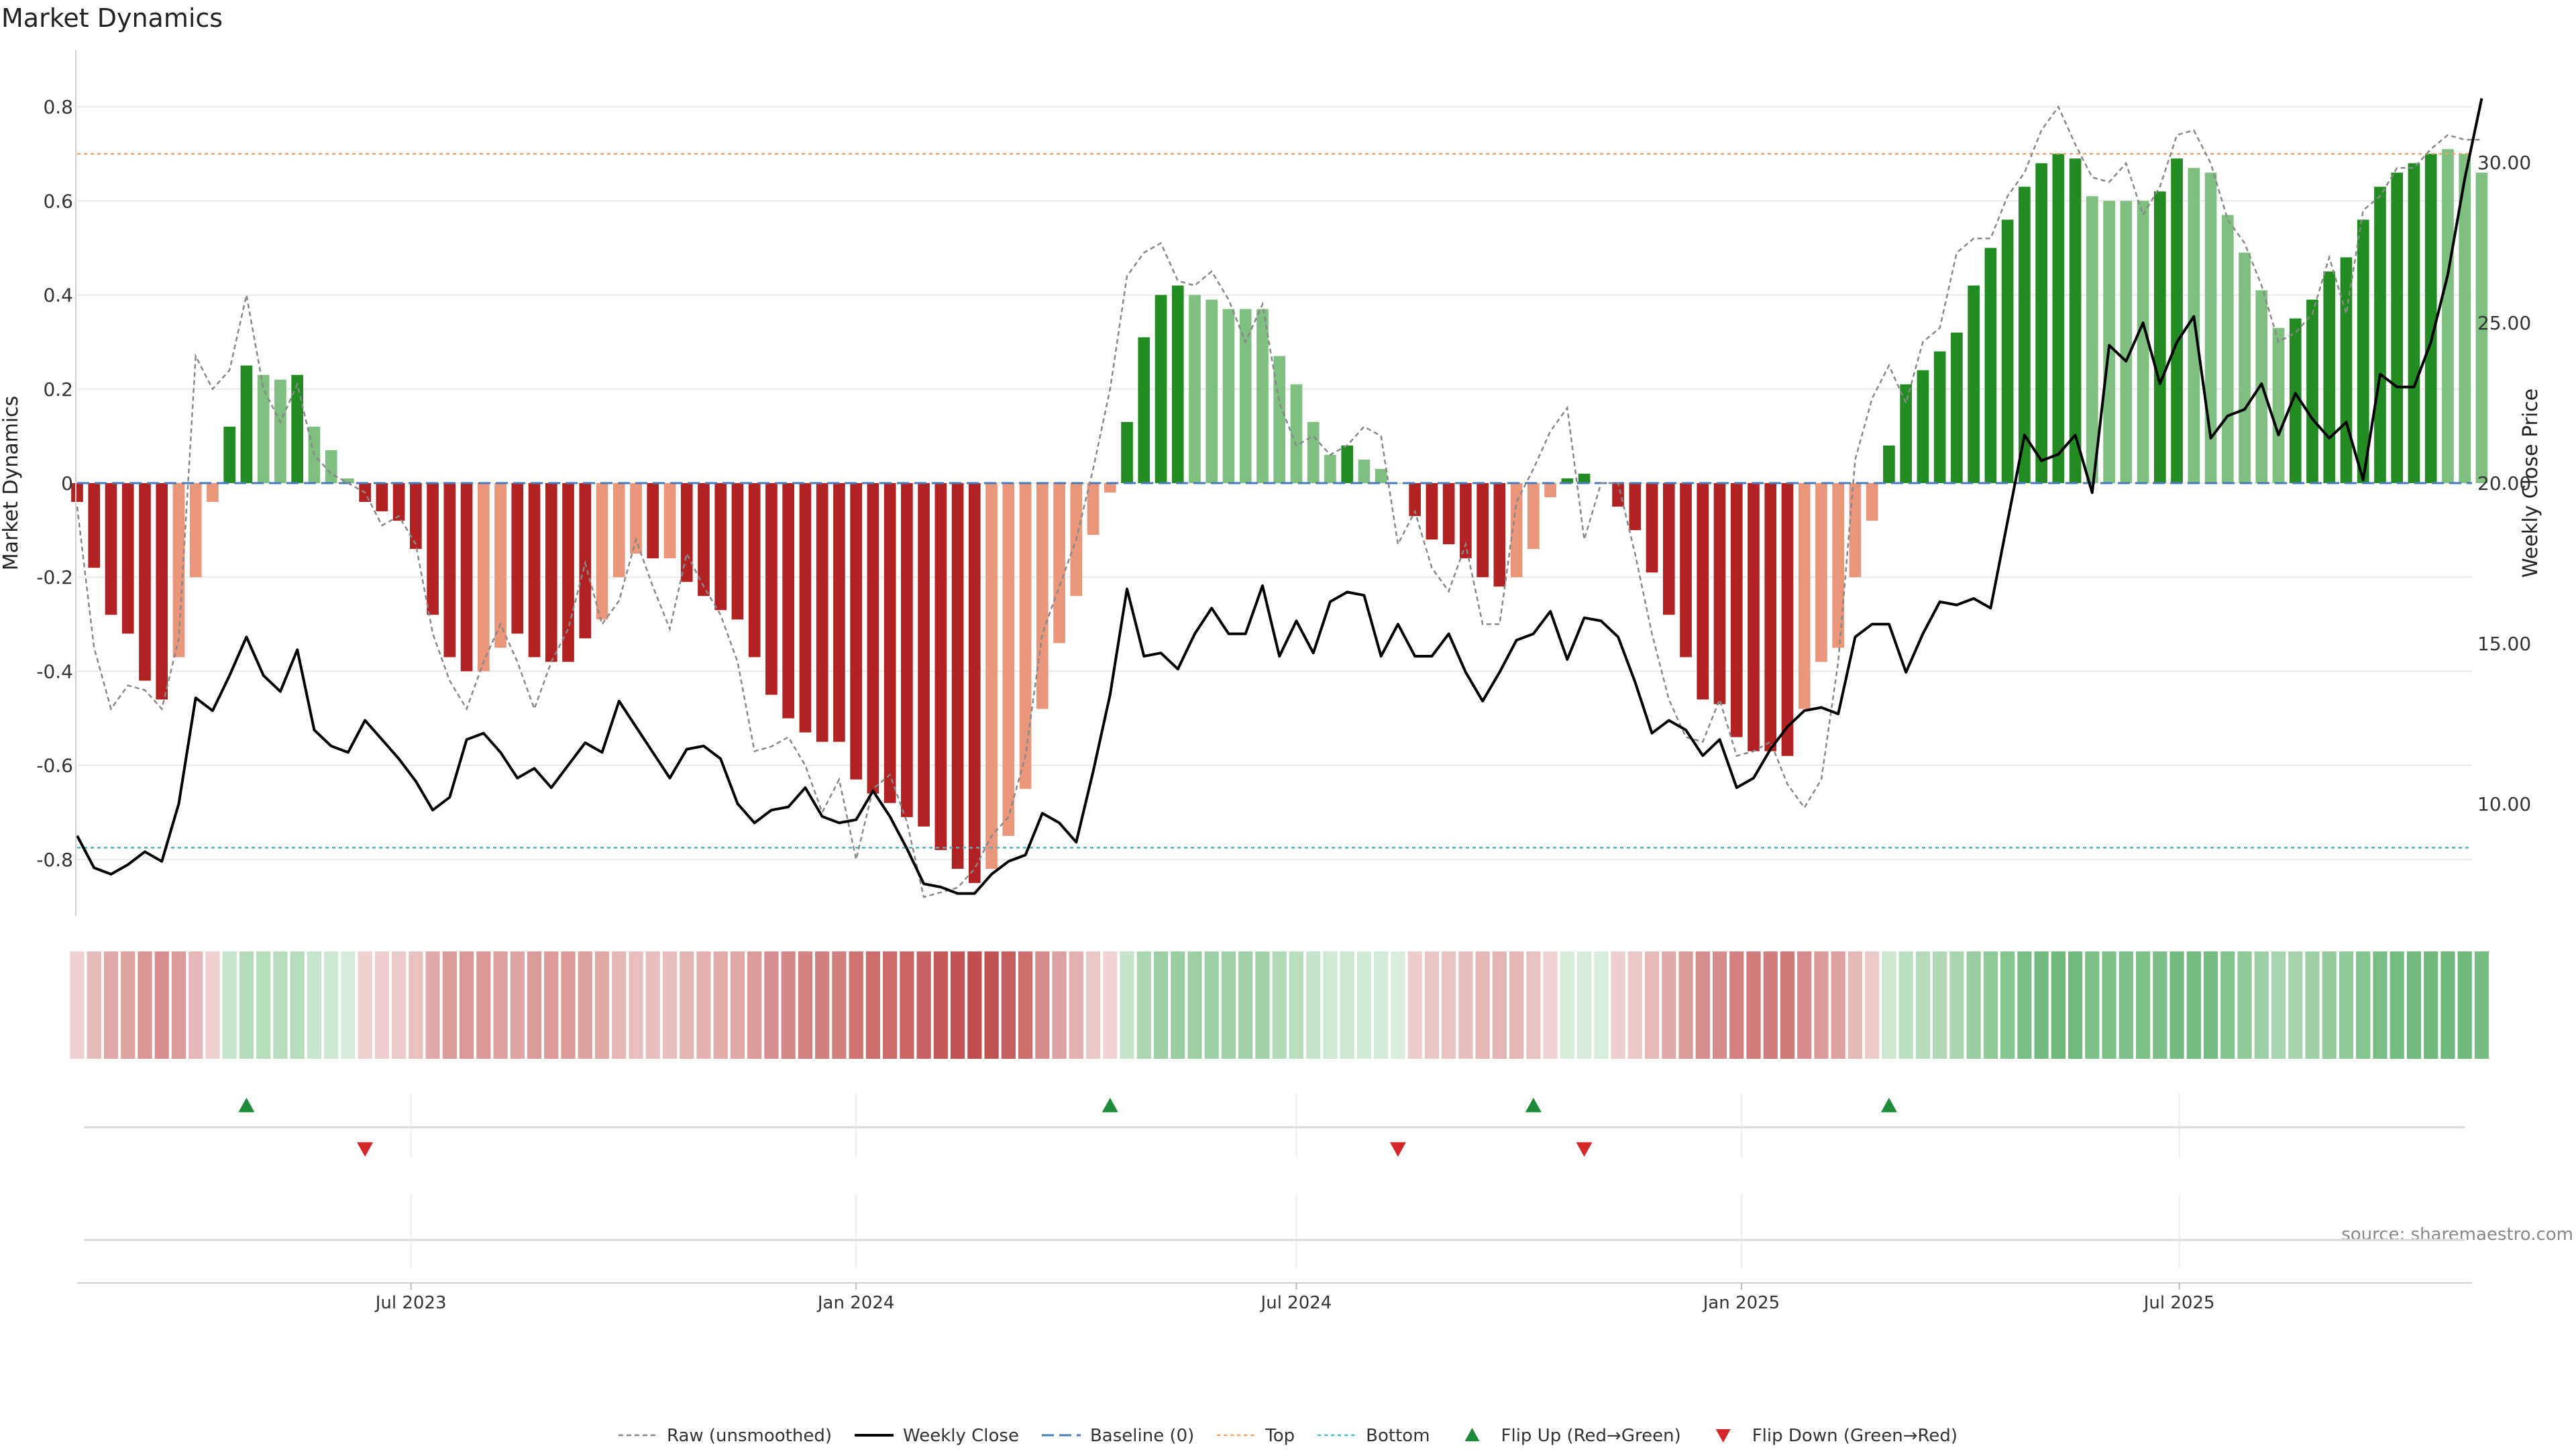 This screenshot has height=1452, width=2576. What do you see at coordinates (1591, 1436) in the screenshot?
I see `legend-label: Flip Up (Red→Green)` at bounding box center [1591, 1436].